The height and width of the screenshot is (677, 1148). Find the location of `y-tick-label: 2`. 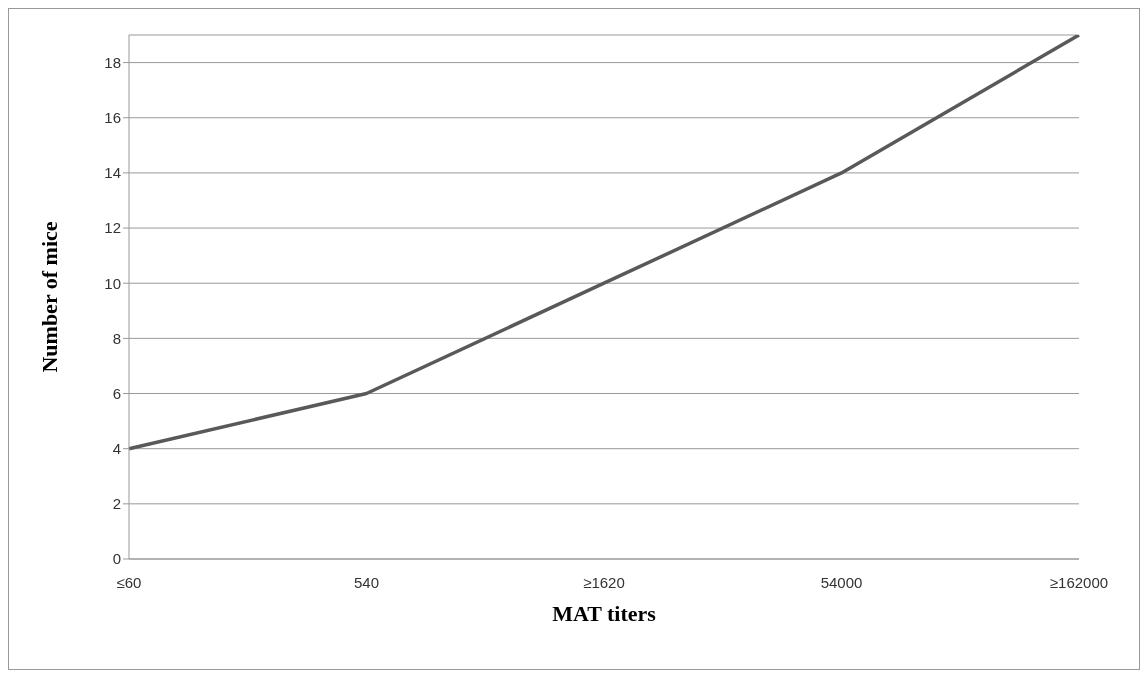

y-tick-label: 2 is located at coordinates (116, 504).